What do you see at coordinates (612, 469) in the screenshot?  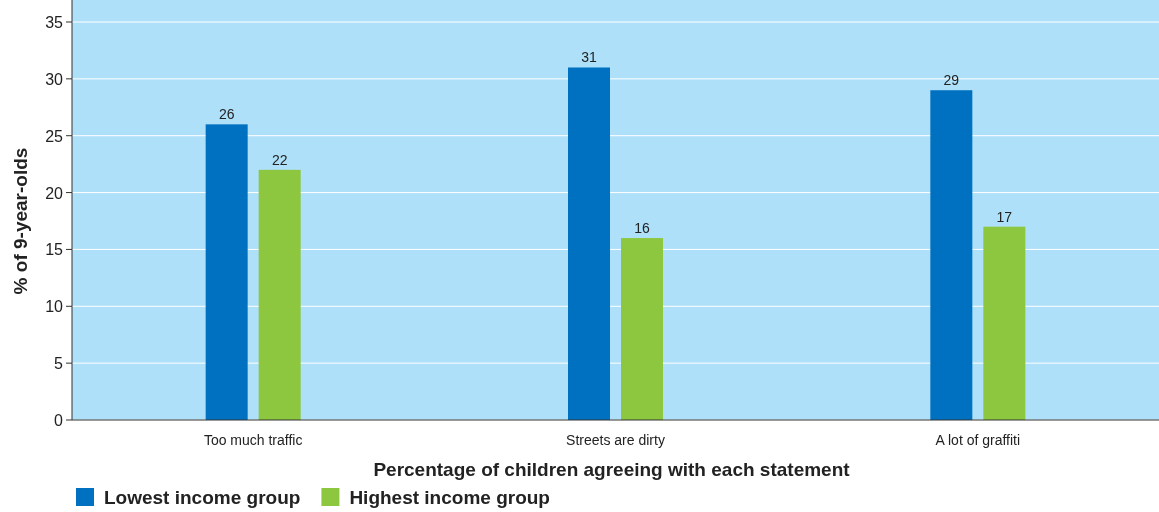 I see `x-axis-title: Percentage of children agreeing with each statement` at bounding box center [612, 469].